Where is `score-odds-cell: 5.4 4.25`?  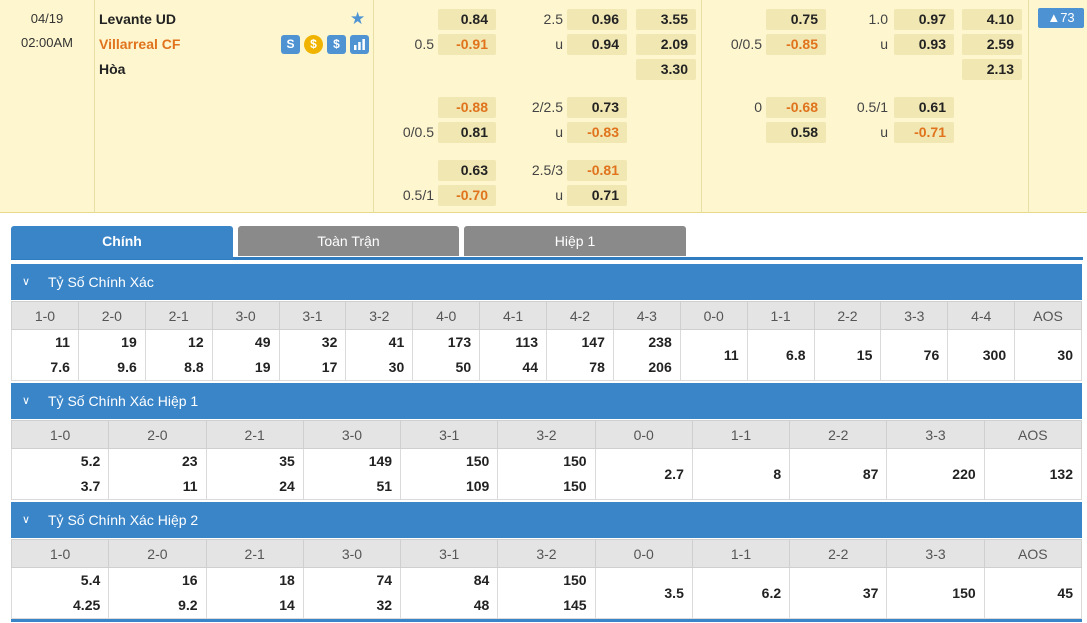 score-odds-cell: 5.4 4.25 is located at coordinates (60, 593).